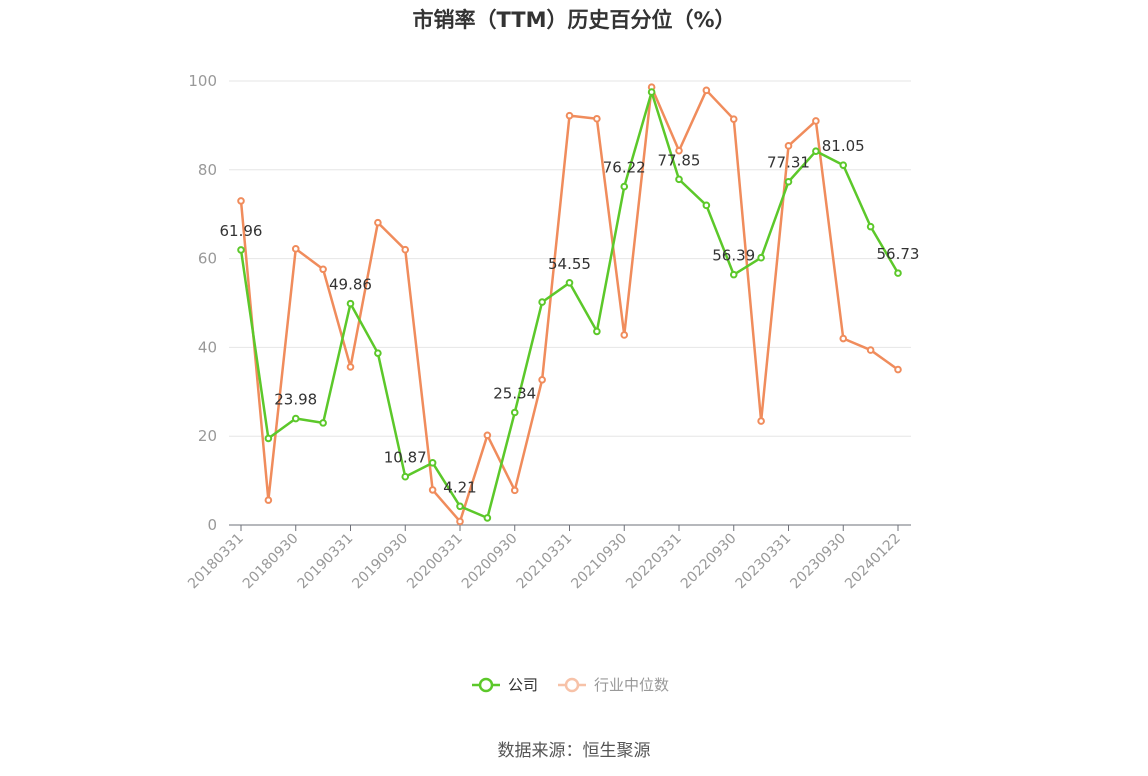 The width and height of the screenshot is (1148, 776). Describe the element at coordinates (405, 458) in the screenshot. I see `data-label: 10.87` at that location.